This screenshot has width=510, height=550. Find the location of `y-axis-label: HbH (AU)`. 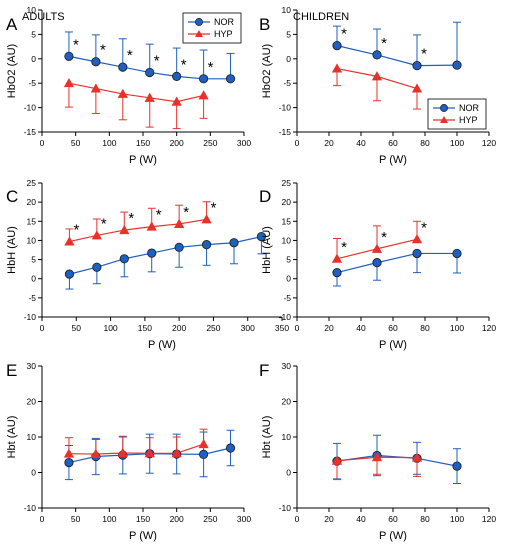

y-axis-label: HbH (AU) is located at coordinates (267, 250).